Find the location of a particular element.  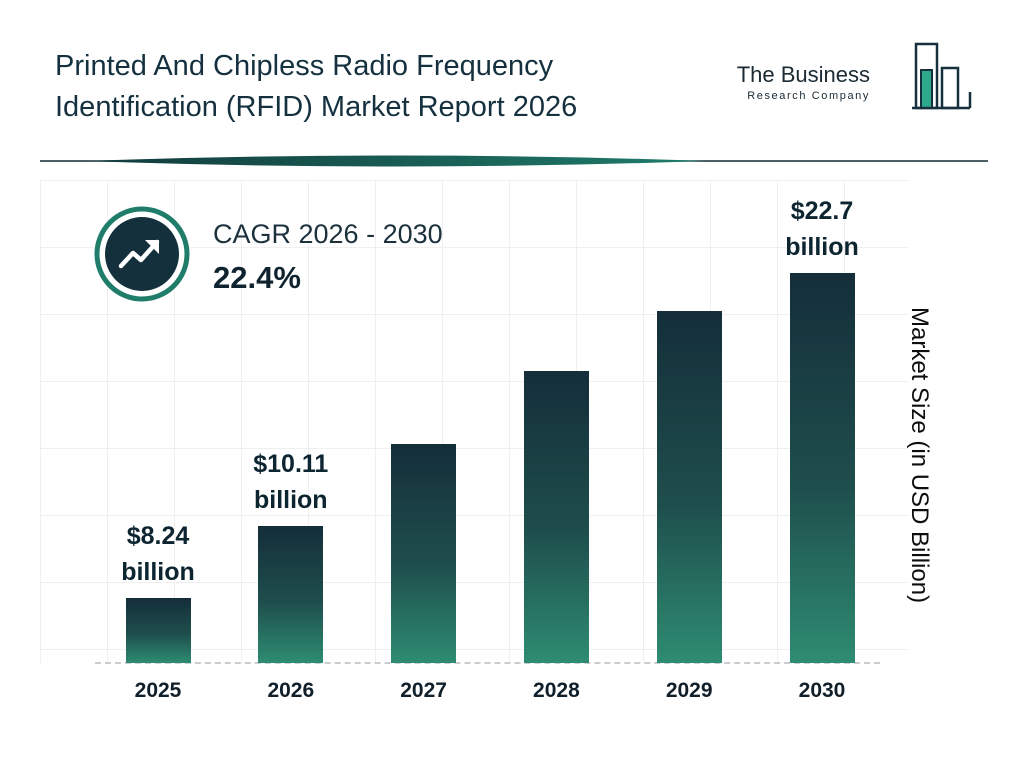

cagr-label: CAGR 2026 - 2030 is located at coordinates (328, 234).